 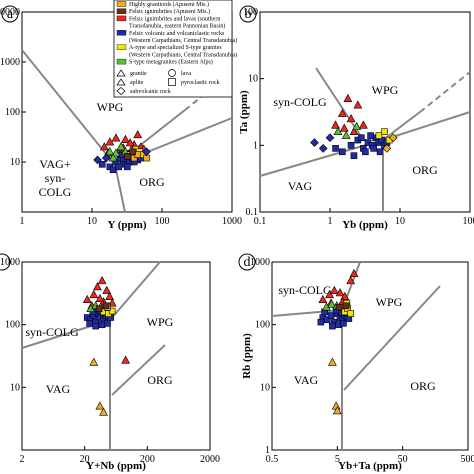 I want to click on y-tick-label: 10, so click(x=253, y=79).